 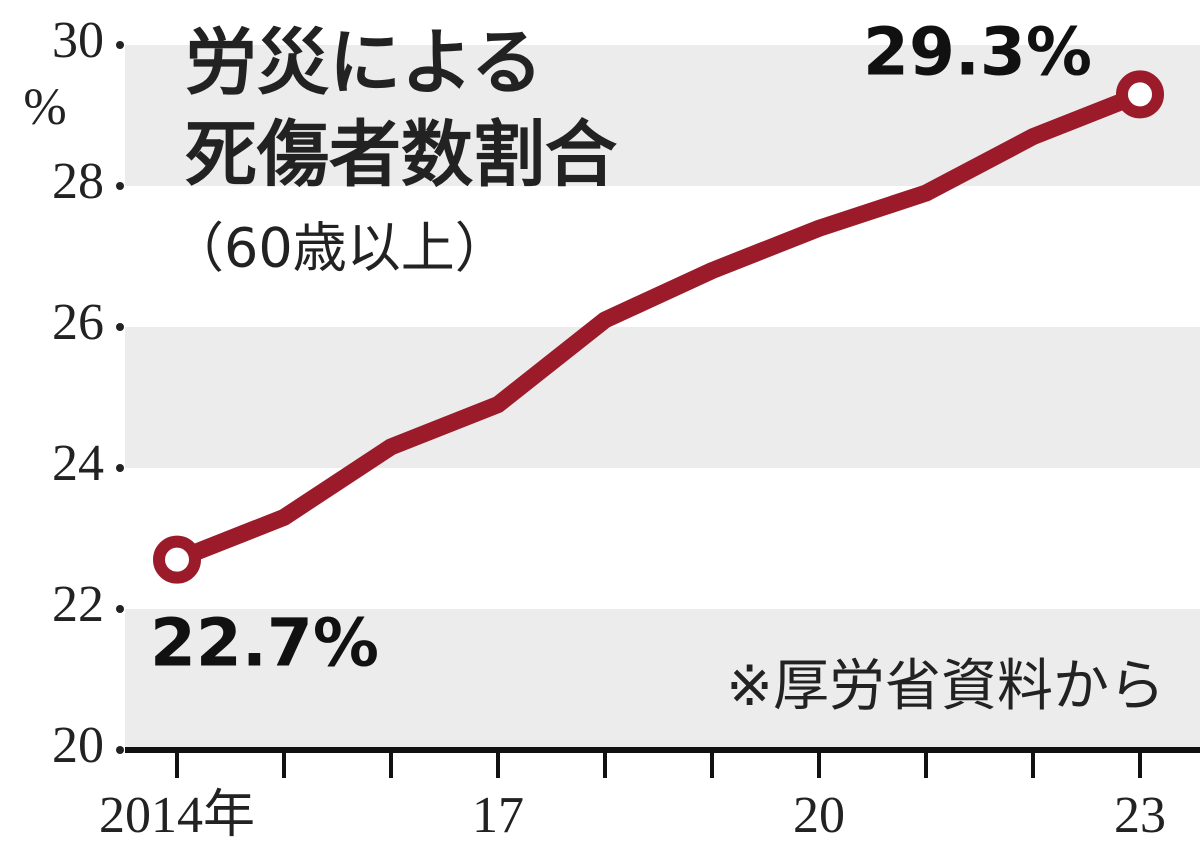 What do you see at coordinates (78, 463) in the screenshot?
I see `y-tick-label: 24` at bounding box center [78, 463].